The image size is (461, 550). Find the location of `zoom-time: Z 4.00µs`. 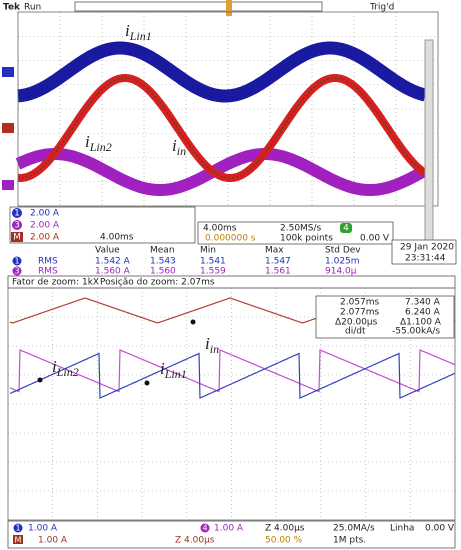

zoom-time: Z 4.00µs is located at coordinates (285, 529).